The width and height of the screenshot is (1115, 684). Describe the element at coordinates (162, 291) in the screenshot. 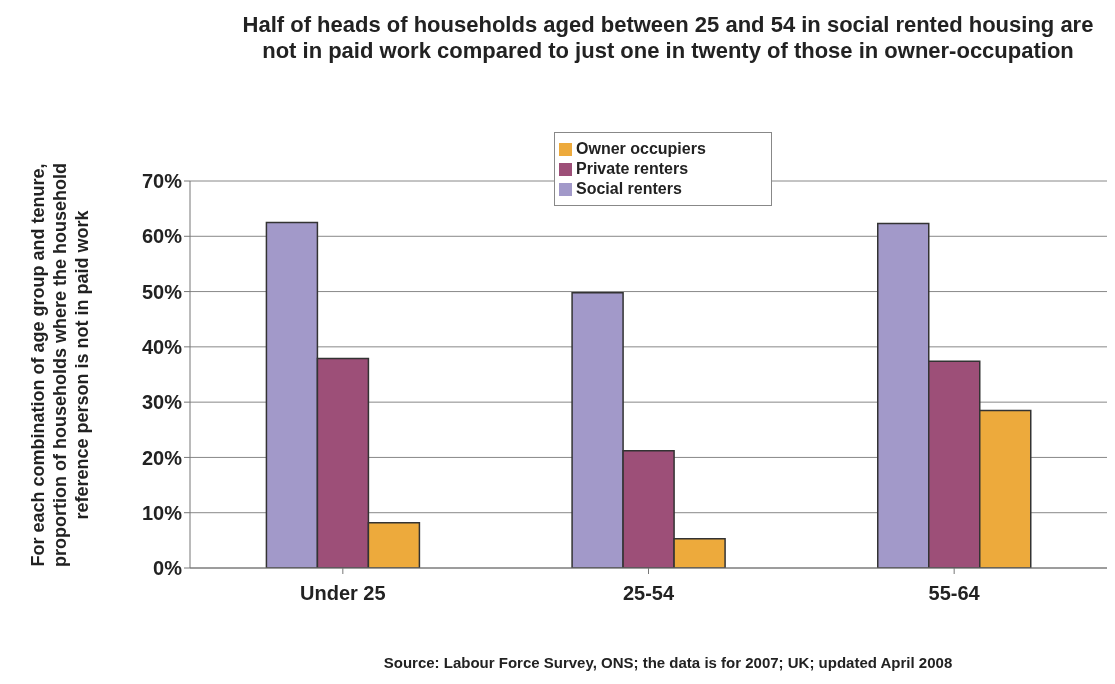

I see `y-tick-label: 50%` at that location.